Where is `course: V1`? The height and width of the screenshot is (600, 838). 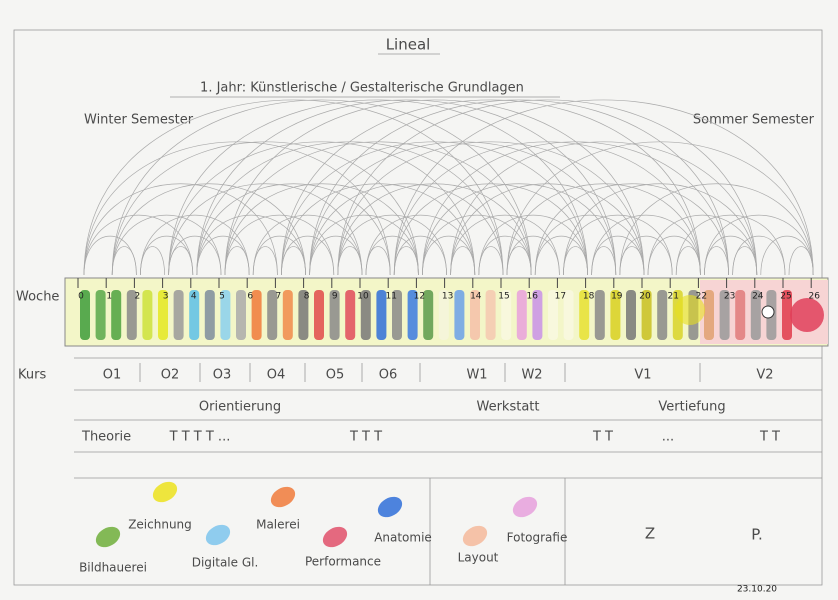 course: V1 is located at coordinates (642, 375).